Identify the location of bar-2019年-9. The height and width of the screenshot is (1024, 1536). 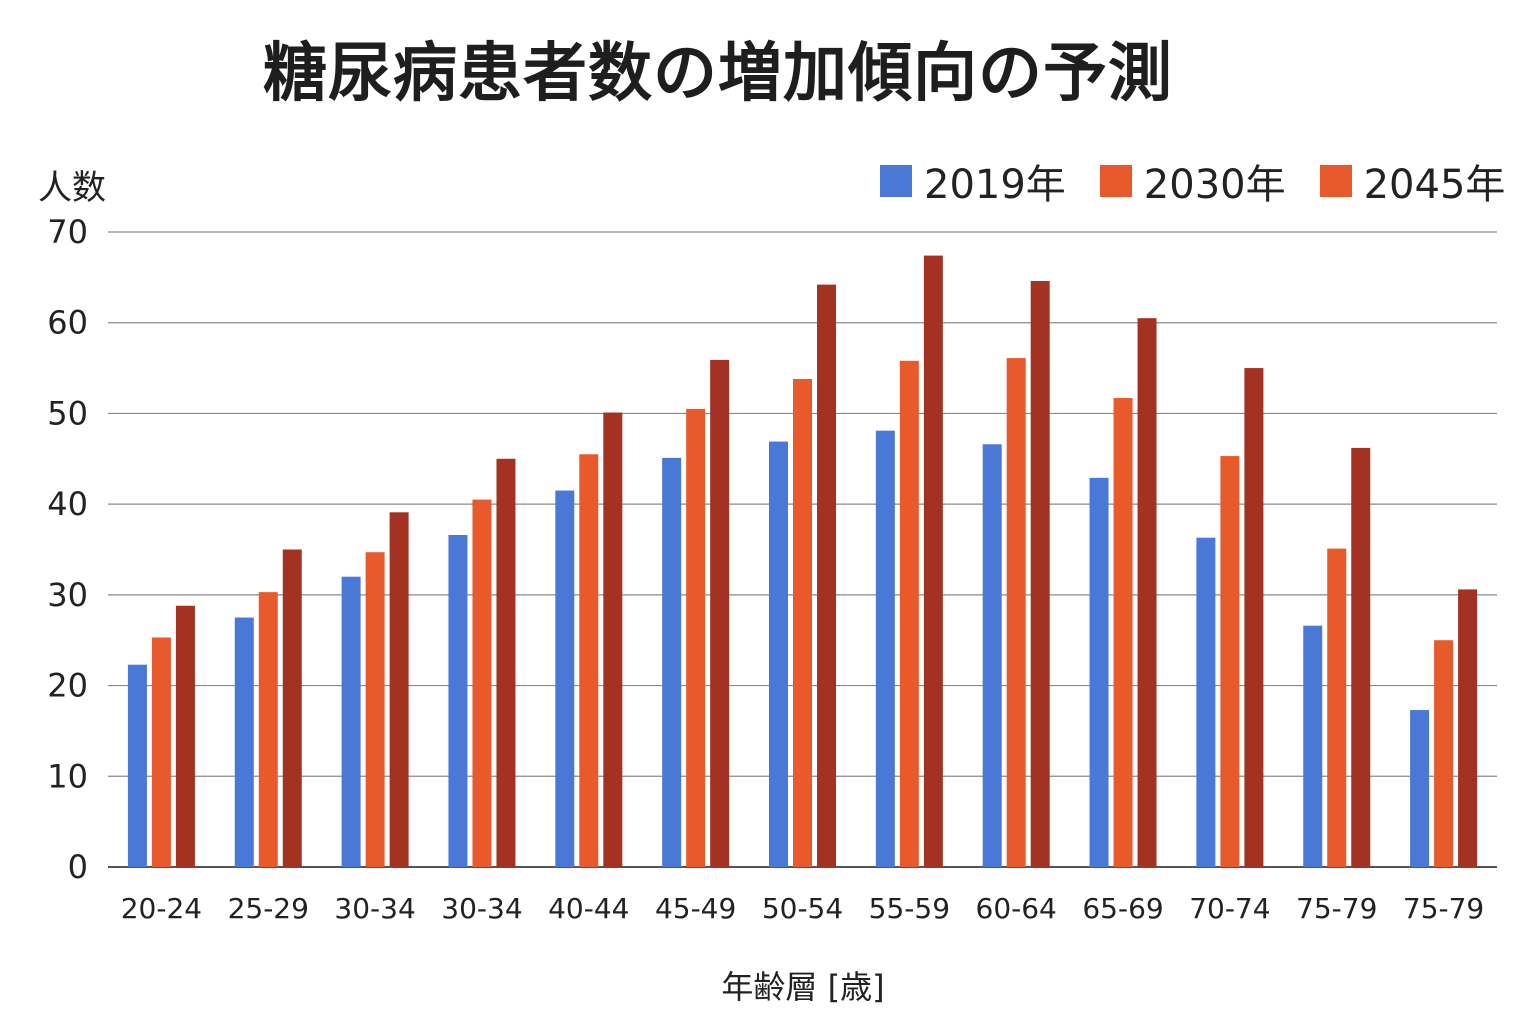
(1099, 672).